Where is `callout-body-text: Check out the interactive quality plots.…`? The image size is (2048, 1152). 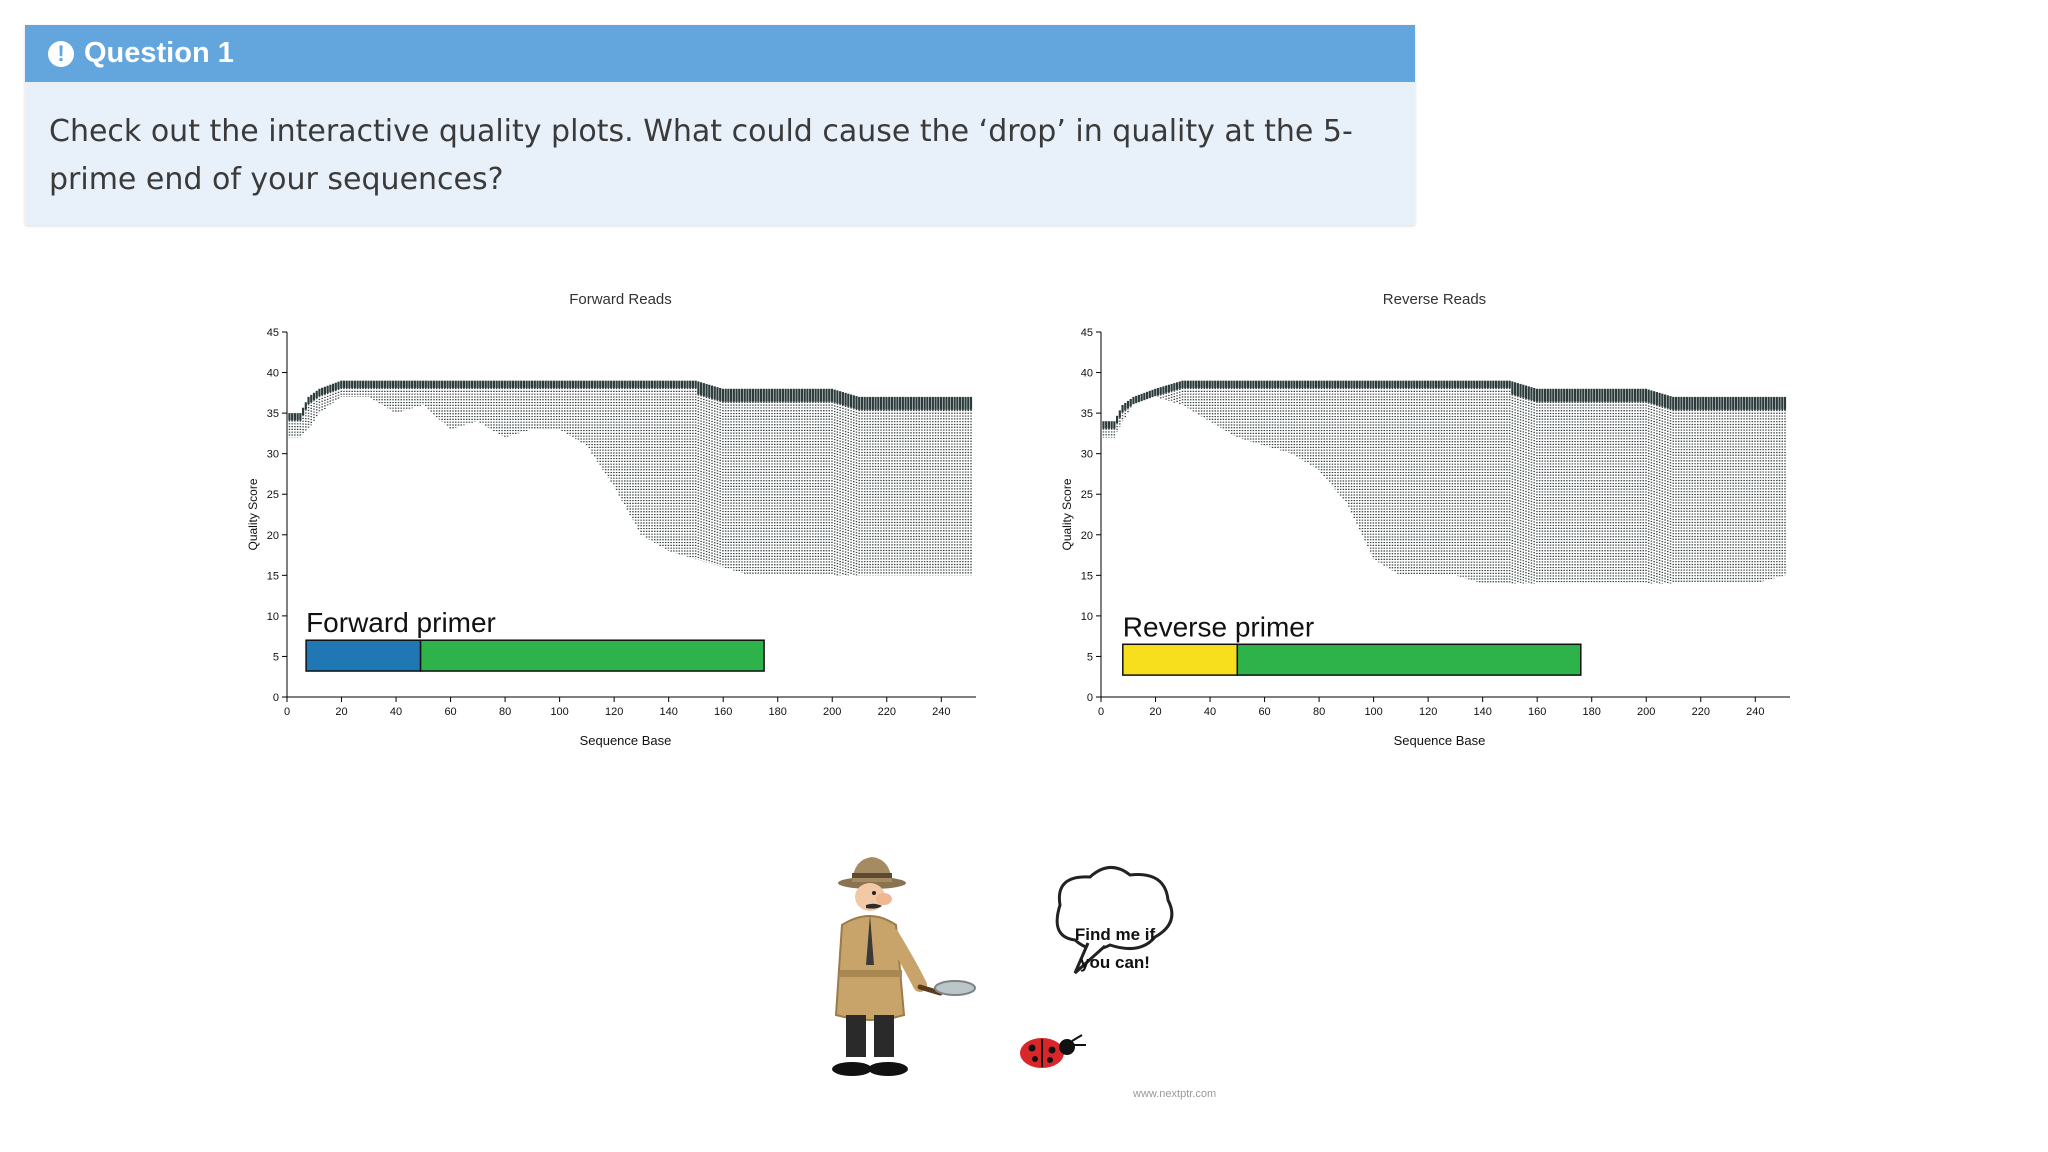 callout-body-text: Check out the interactive quality plots.… is located at coordinates (701, 155).